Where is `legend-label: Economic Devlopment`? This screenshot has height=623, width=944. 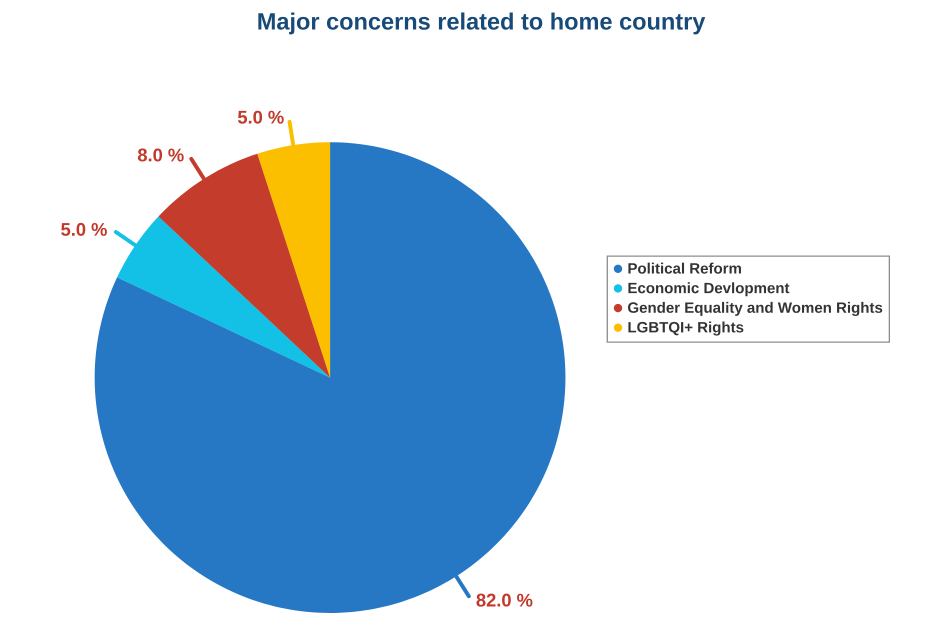 legend-label: Economic Devlopment is located at coordinates (709, 289).